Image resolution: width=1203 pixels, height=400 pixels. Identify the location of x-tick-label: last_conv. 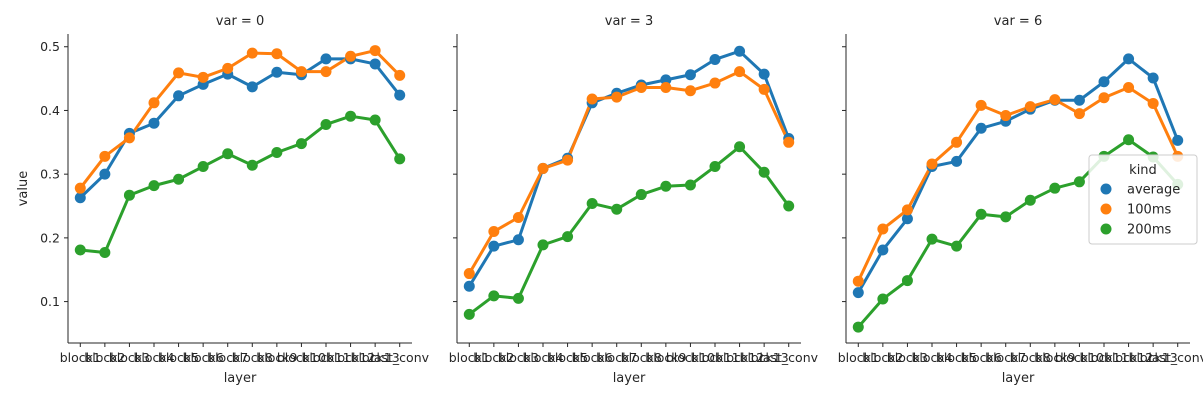
(399, 357).